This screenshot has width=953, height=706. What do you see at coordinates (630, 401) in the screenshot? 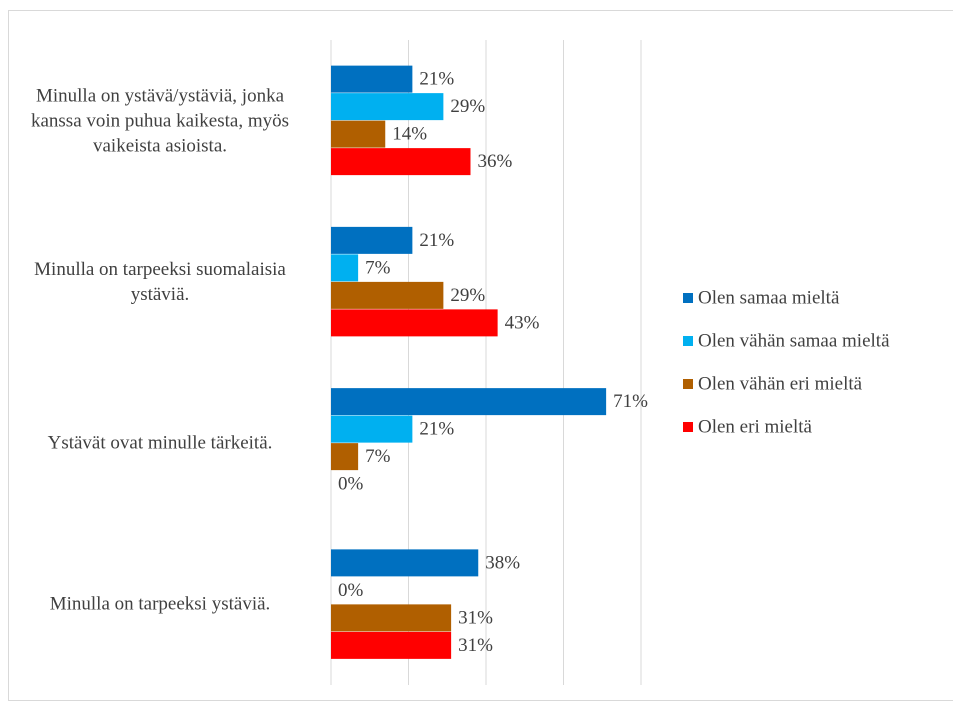
I see `value-label: 71%` at bounding box center [630, 401].